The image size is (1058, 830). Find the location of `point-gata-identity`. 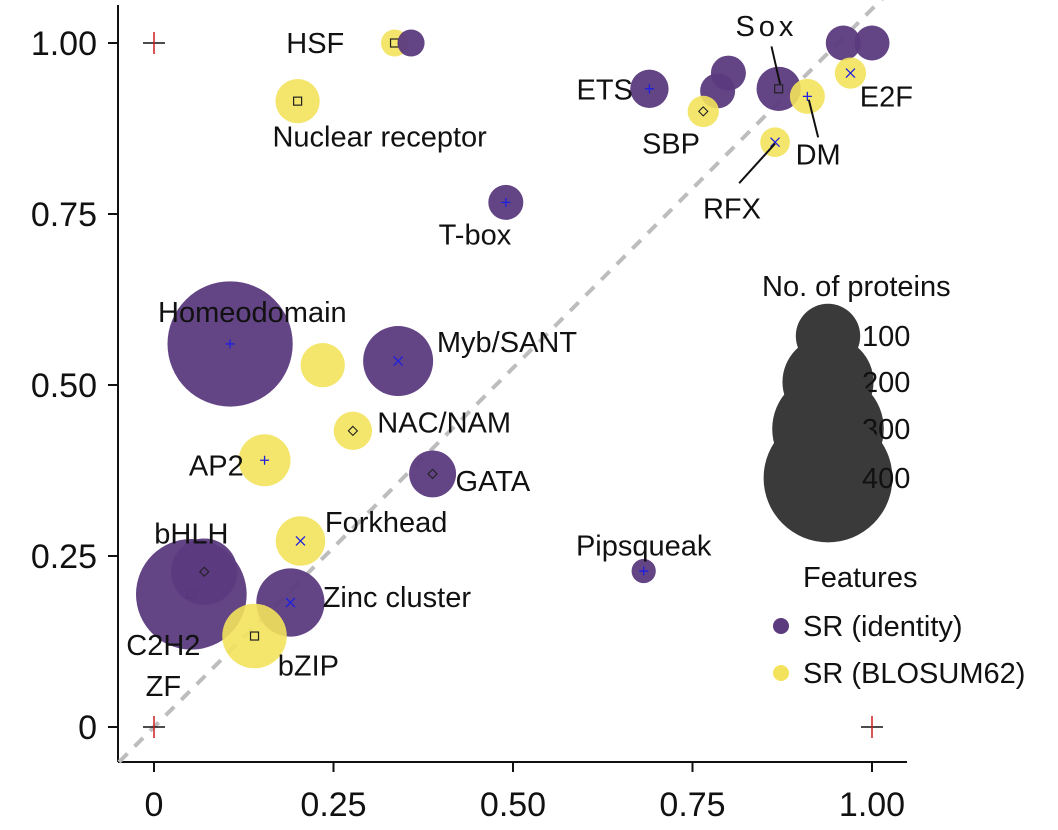

point-gata-identity is located at coordinates (433, 474).